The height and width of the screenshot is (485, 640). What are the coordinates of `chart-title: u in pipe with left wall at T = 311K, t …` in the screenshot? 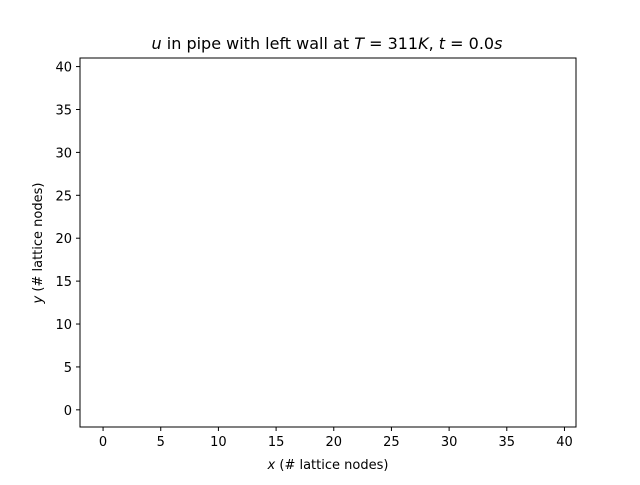 It's located at (327, 43).